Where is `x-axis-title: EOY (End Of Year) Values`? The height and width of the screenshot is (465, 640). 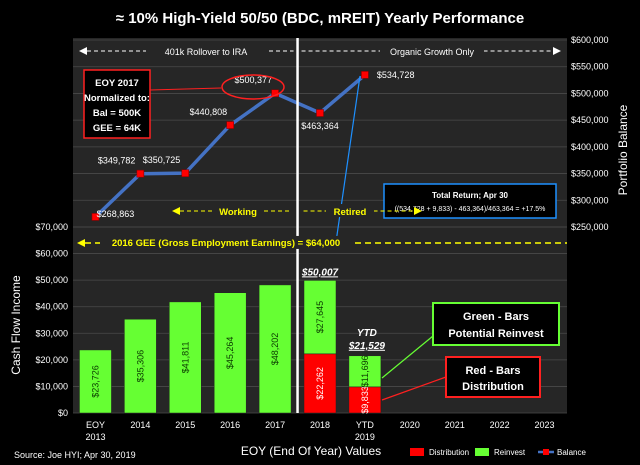
x-axis-title: EOY (End Of Year) Values is located at coordinates (311, 451).